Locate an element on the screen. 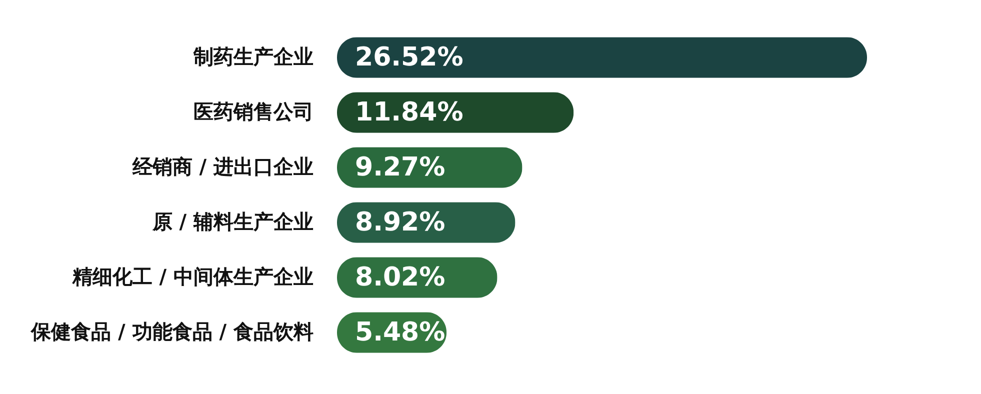 This screenshot has width=981, height=394. data-label: 8.92% is located at coordinates (400, 223).